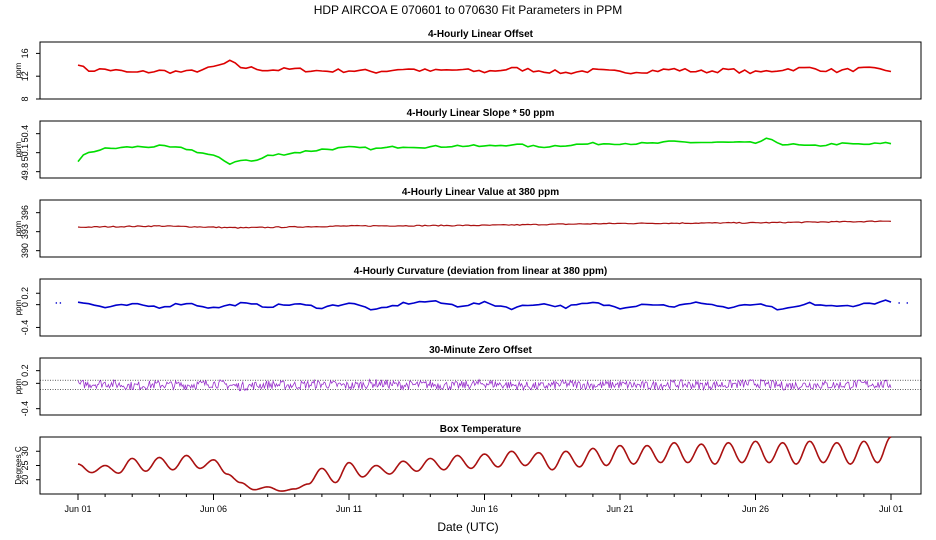 The image size is (936, 540). What do you see at coordinates (213, 509) in the screenshot?
I see `x-tick-label: Jun 06` at bounding box center [213, 509].